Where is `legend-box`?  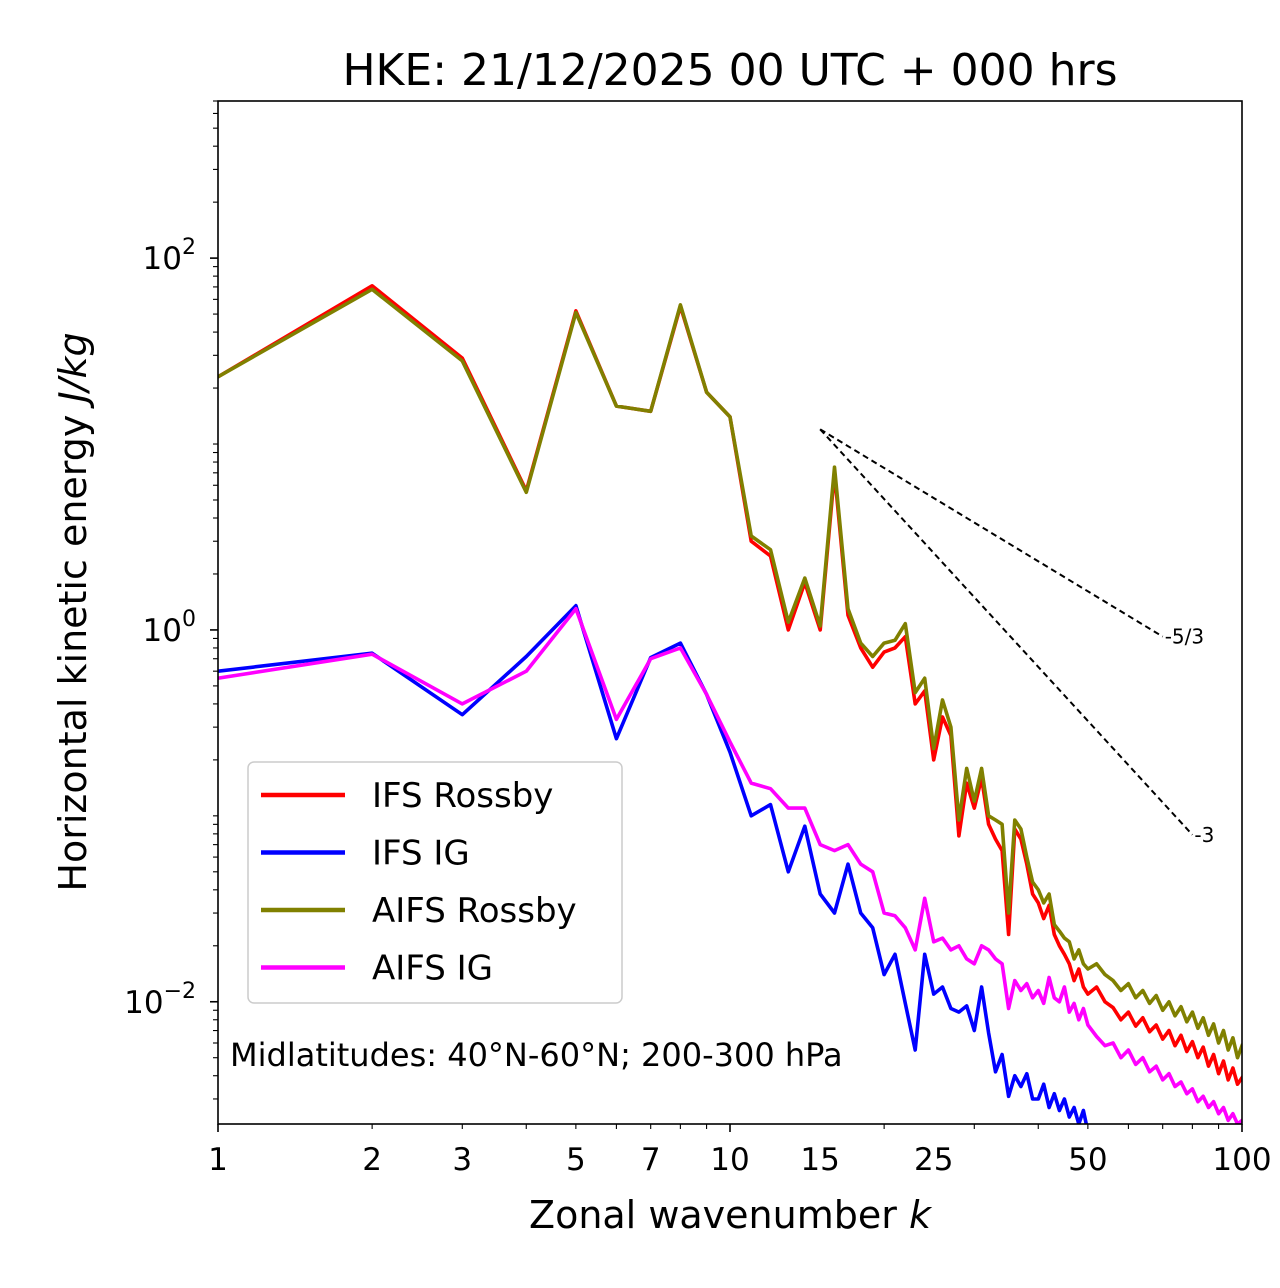
legend-box is located at coordinates (435, 882).